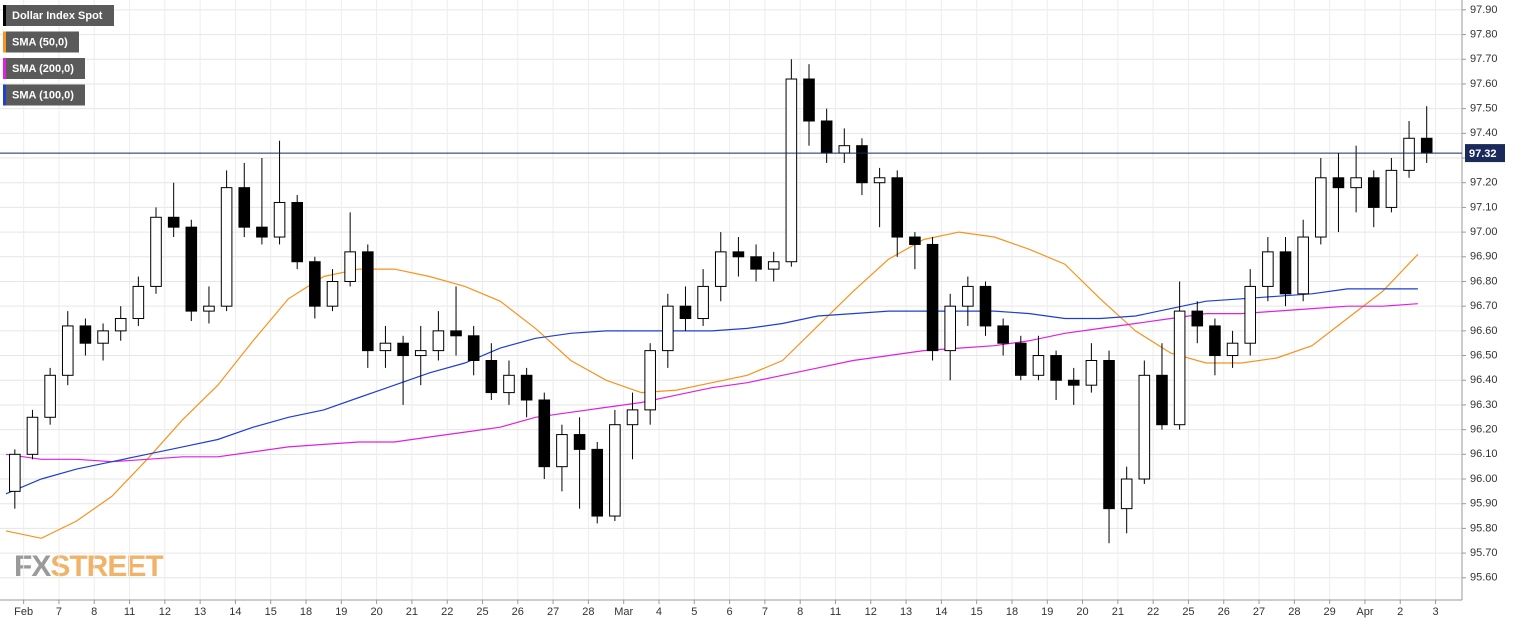  Describe the element at coordinates (1484, 207) in the screenshot. I see `y-tick-label: 97.10` at that location.